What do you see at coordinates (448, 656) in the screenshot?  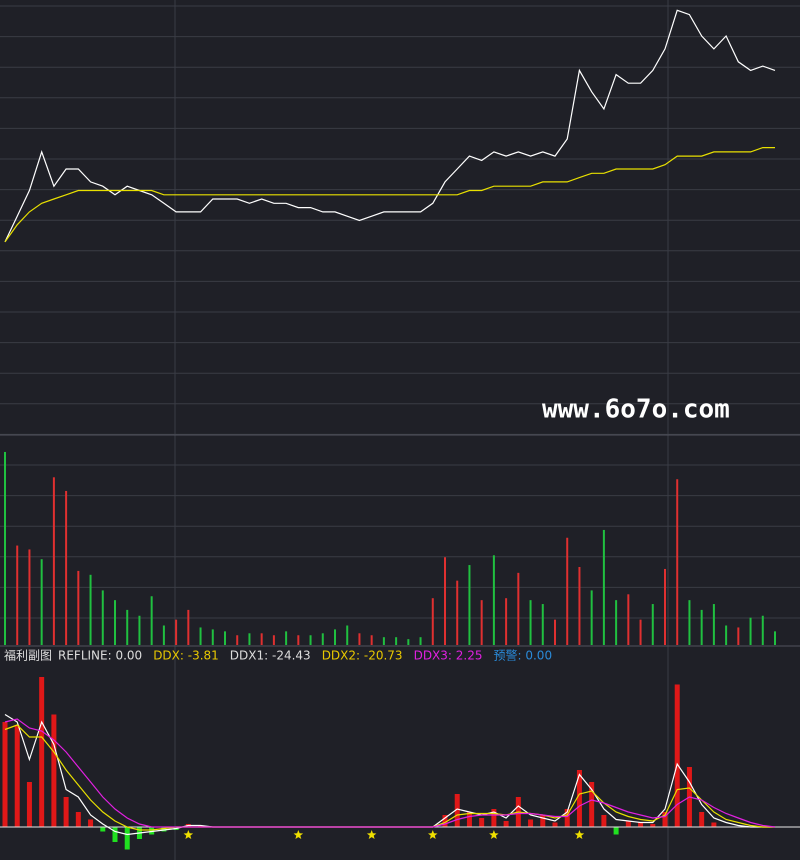 I see `readout: DDX3: 2.25` at bounding box center [448, 656].